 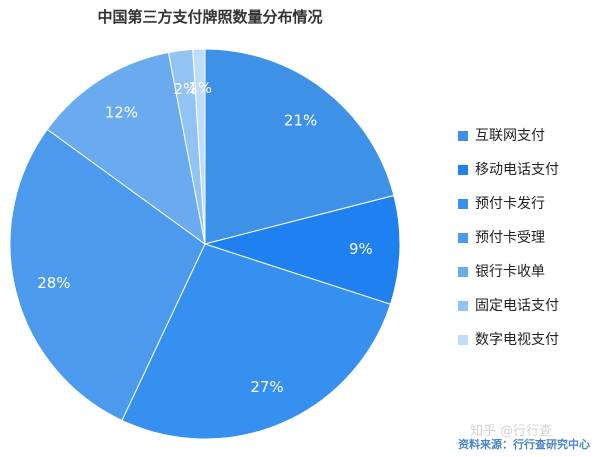 I want to click on watermark: 知乎 @行行查, so click(x=511, y=431).